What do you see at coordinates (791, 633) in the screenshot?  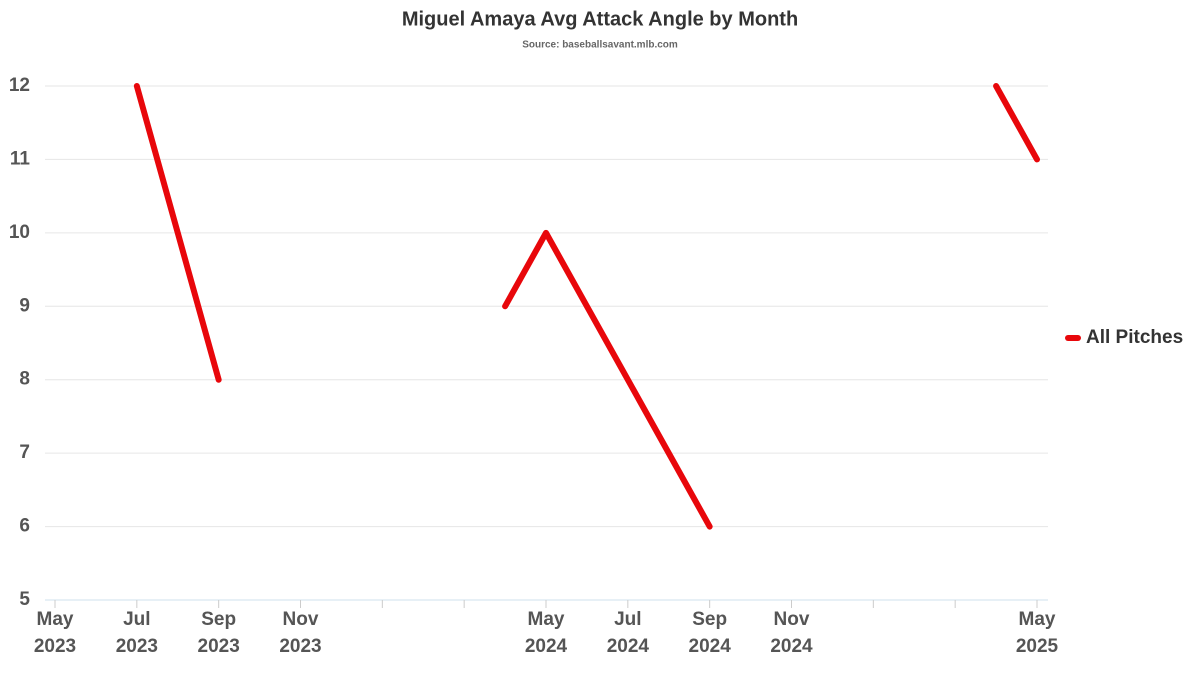 I see `x-tick-label: Nov 2024` at bounding box center [791, 633].